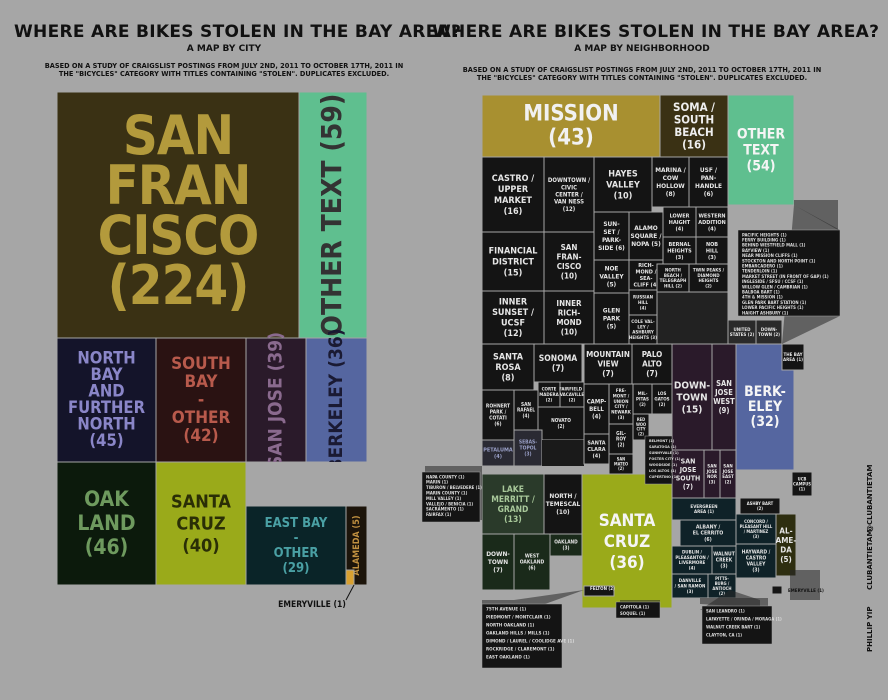 The width and height of the screenshot is (888, 700). What do you see at coordinates (621, 440) in the screenshot?
I see `label-gilroy: GIL-ROY(2)` at bounding box center [621, 440].